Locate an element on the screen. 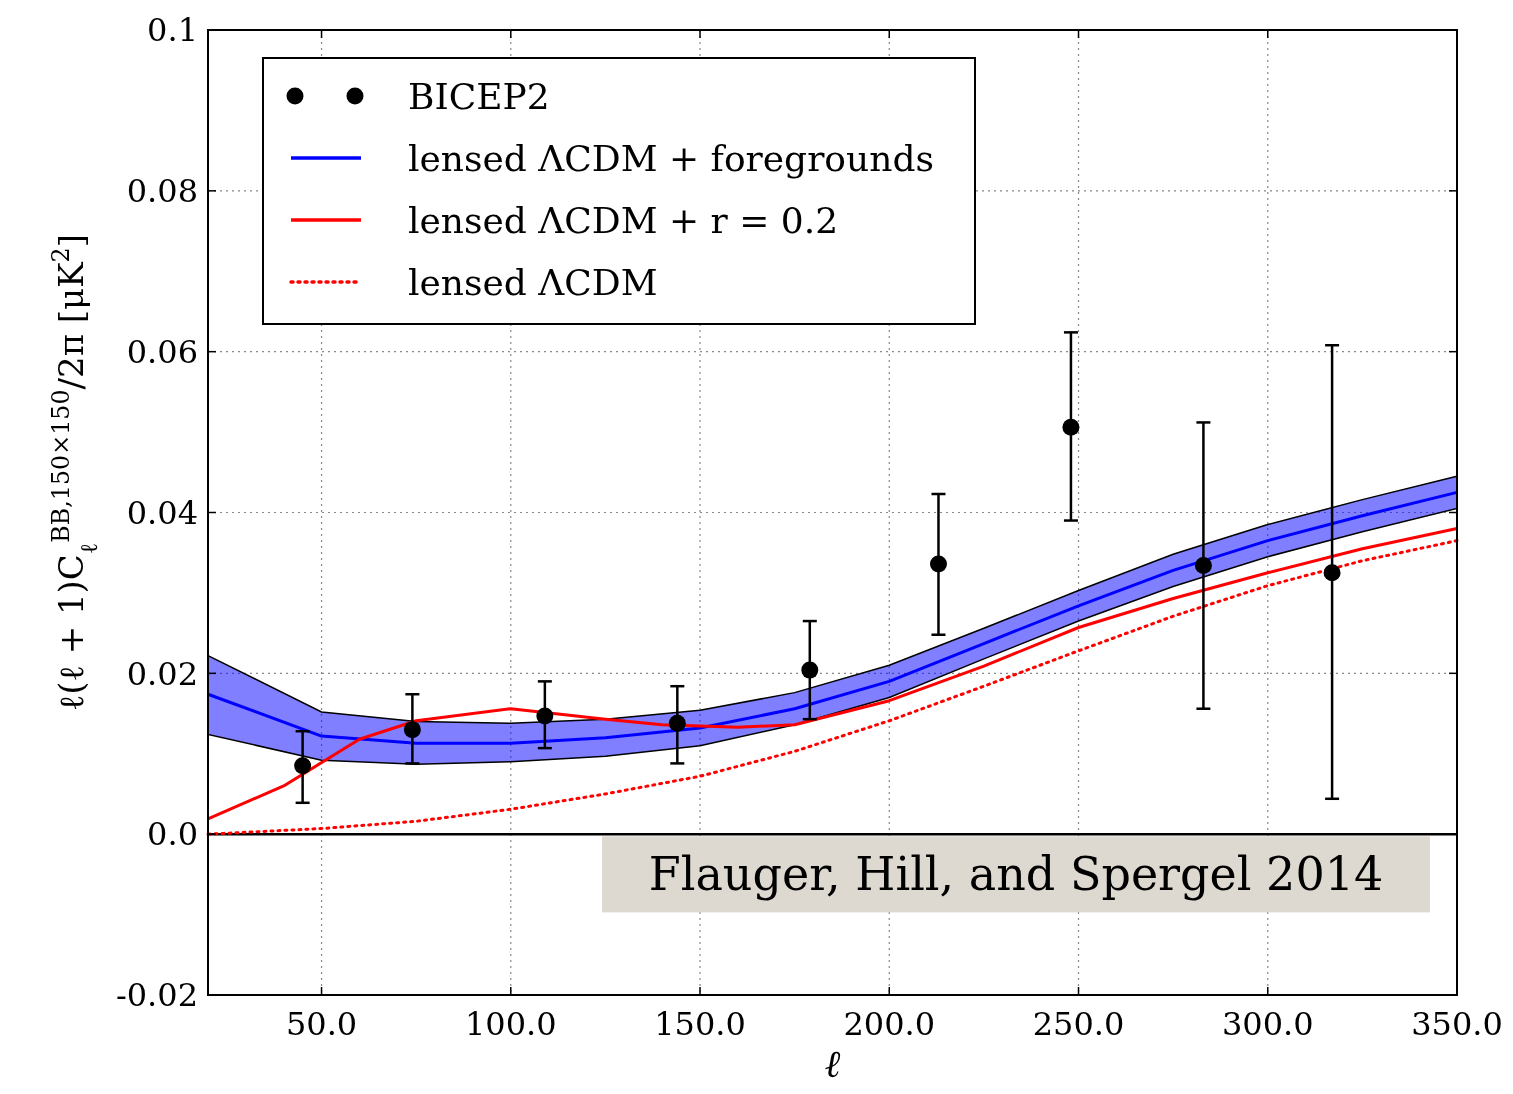 Image resolution: width=1513 pixels, height=1094 pixels. legend-label: lensed ΛCDM + r = 0.2 is located at coordinates (623, 220).